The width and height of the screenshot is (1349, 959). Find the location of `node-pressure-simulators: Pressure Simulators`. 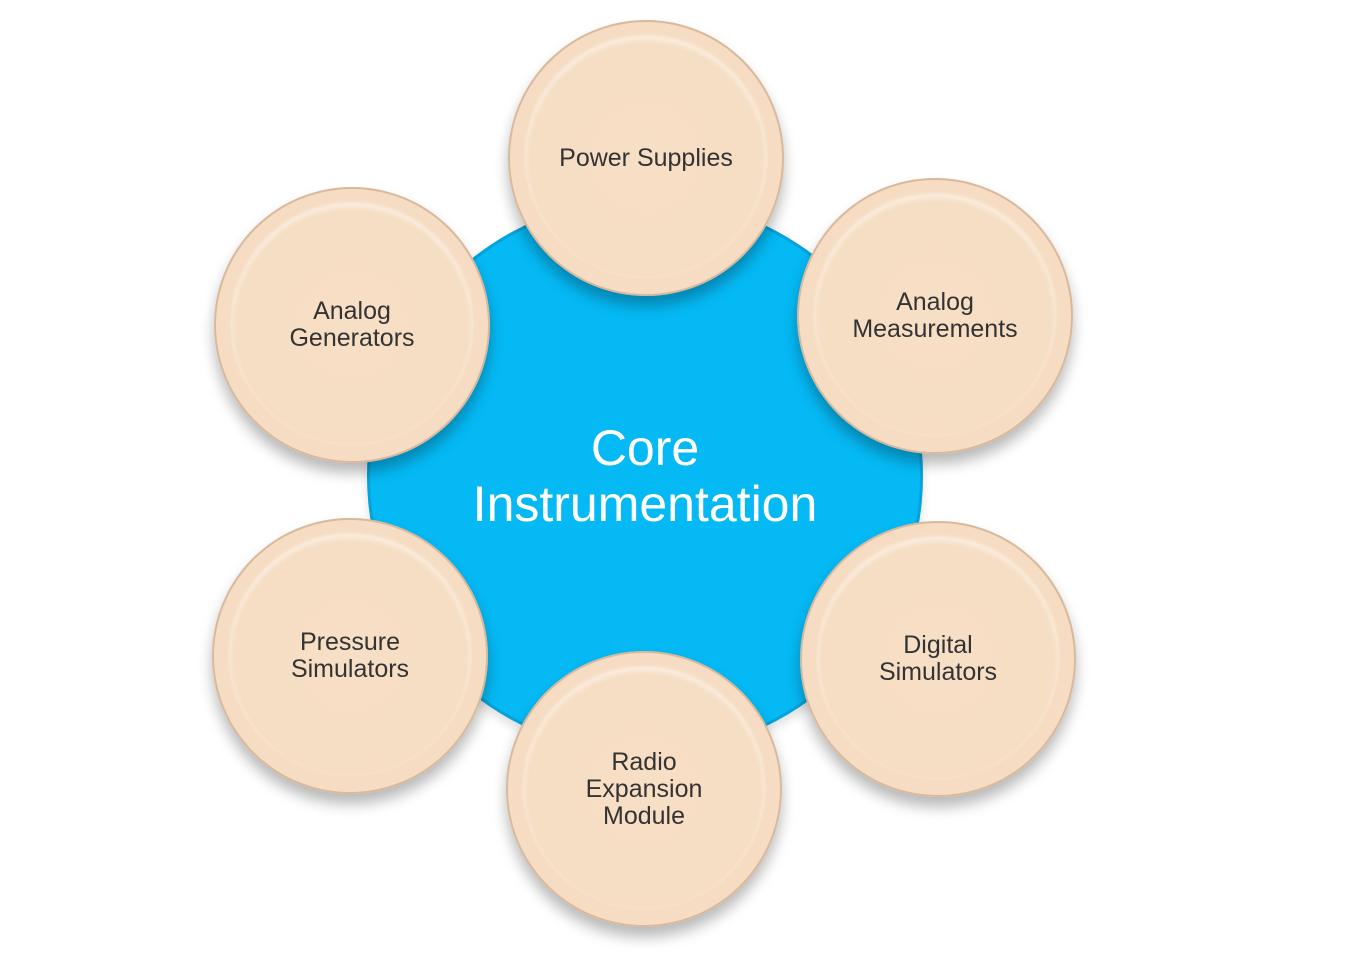

node-pressure-simulators: Pressure Simulators is located at coordinates (350, 656).